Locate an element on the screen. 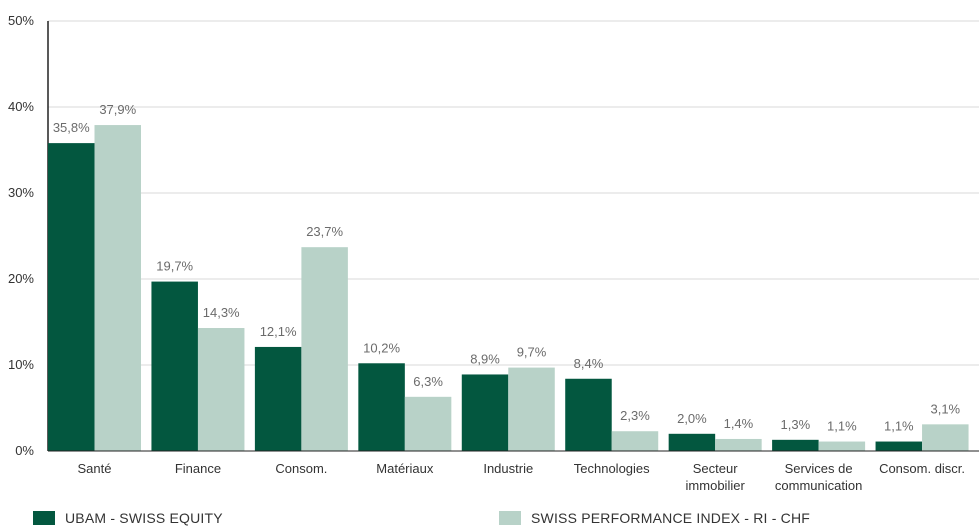 This screenshot has height=526, width=979. legend-item-series-2: SWISS PERFORMANCE INDEX - RI - CHF is located at coordinates (654, 518).